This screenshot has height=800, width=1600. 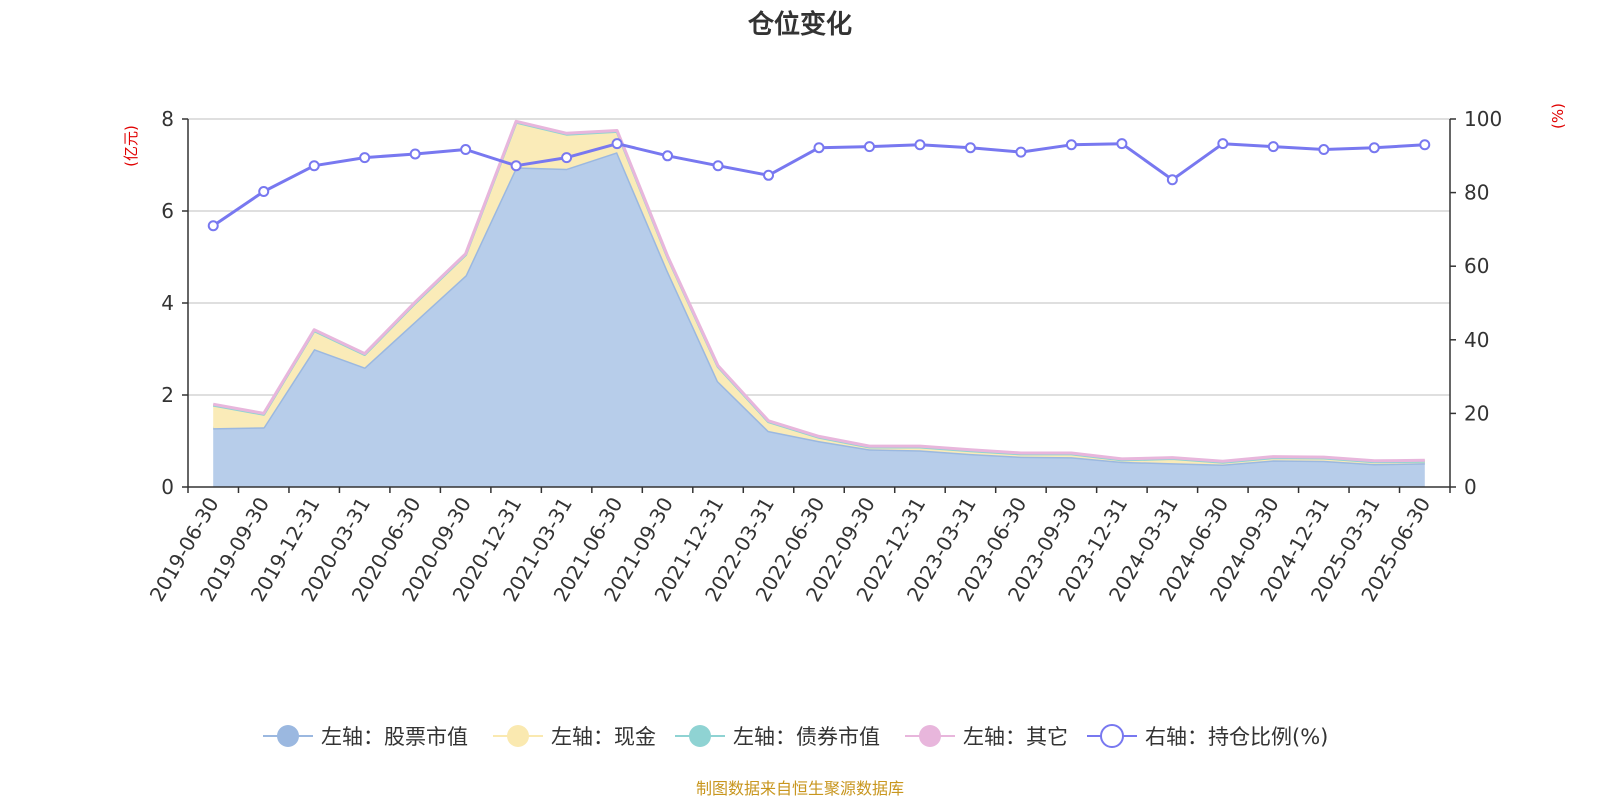 What do you see at coordinates (806, 737) in the screenshot?
I see `legend-label: 左轴：债券市值` at bounding box center [806, 737].